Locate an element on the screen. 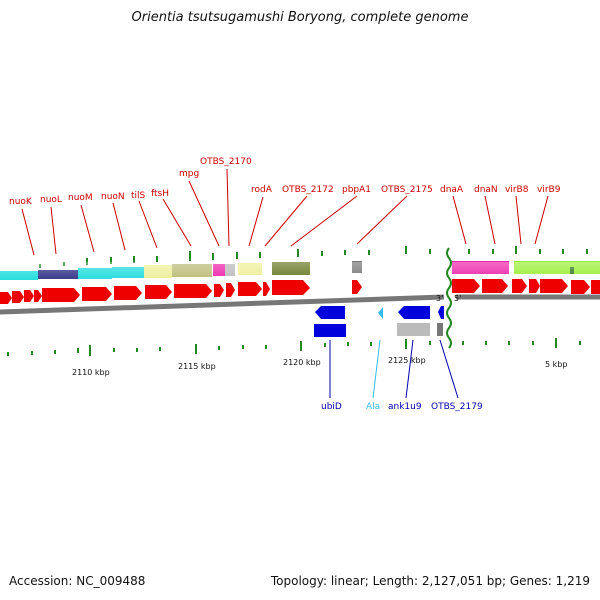 The image size is (600, 600). forward-cds-track is located at coordinates (300, 291).